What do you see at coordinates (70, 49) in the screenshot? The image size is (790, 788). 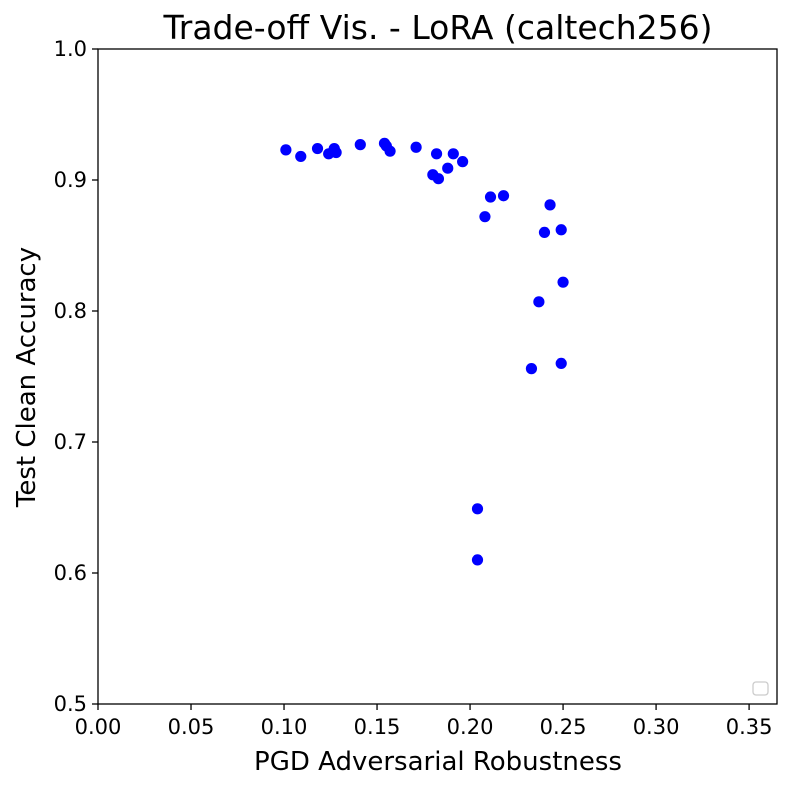 I see `y-tick-label: 1.0` at bounding box center [70, 49].